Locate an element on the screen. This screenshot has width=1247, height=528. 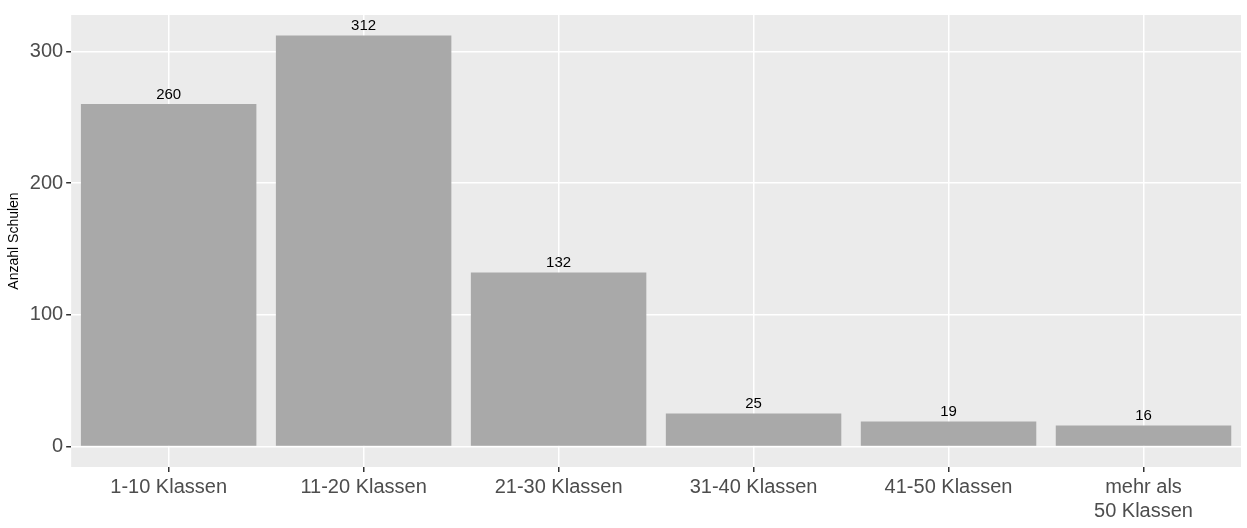
y-axis-title: Anzahl Schulen is located at coordinates (13, 241).